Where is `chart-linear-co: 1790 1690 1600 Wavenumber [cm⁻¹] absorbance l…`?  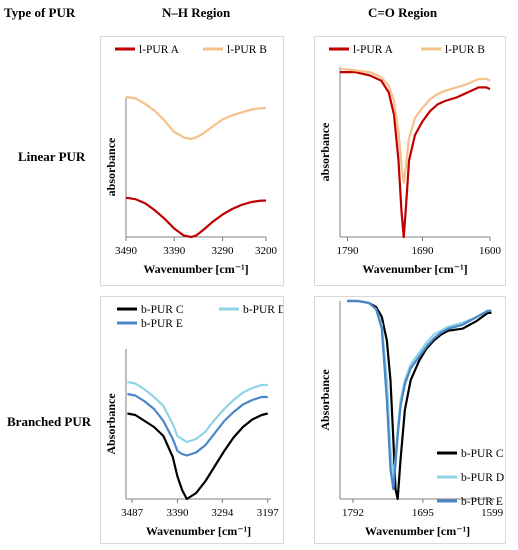 chart-linear-co: 1790 1690 1600 Wavenumber [cm⁻¹] absorbance l… is located at coordinates (410, 160).